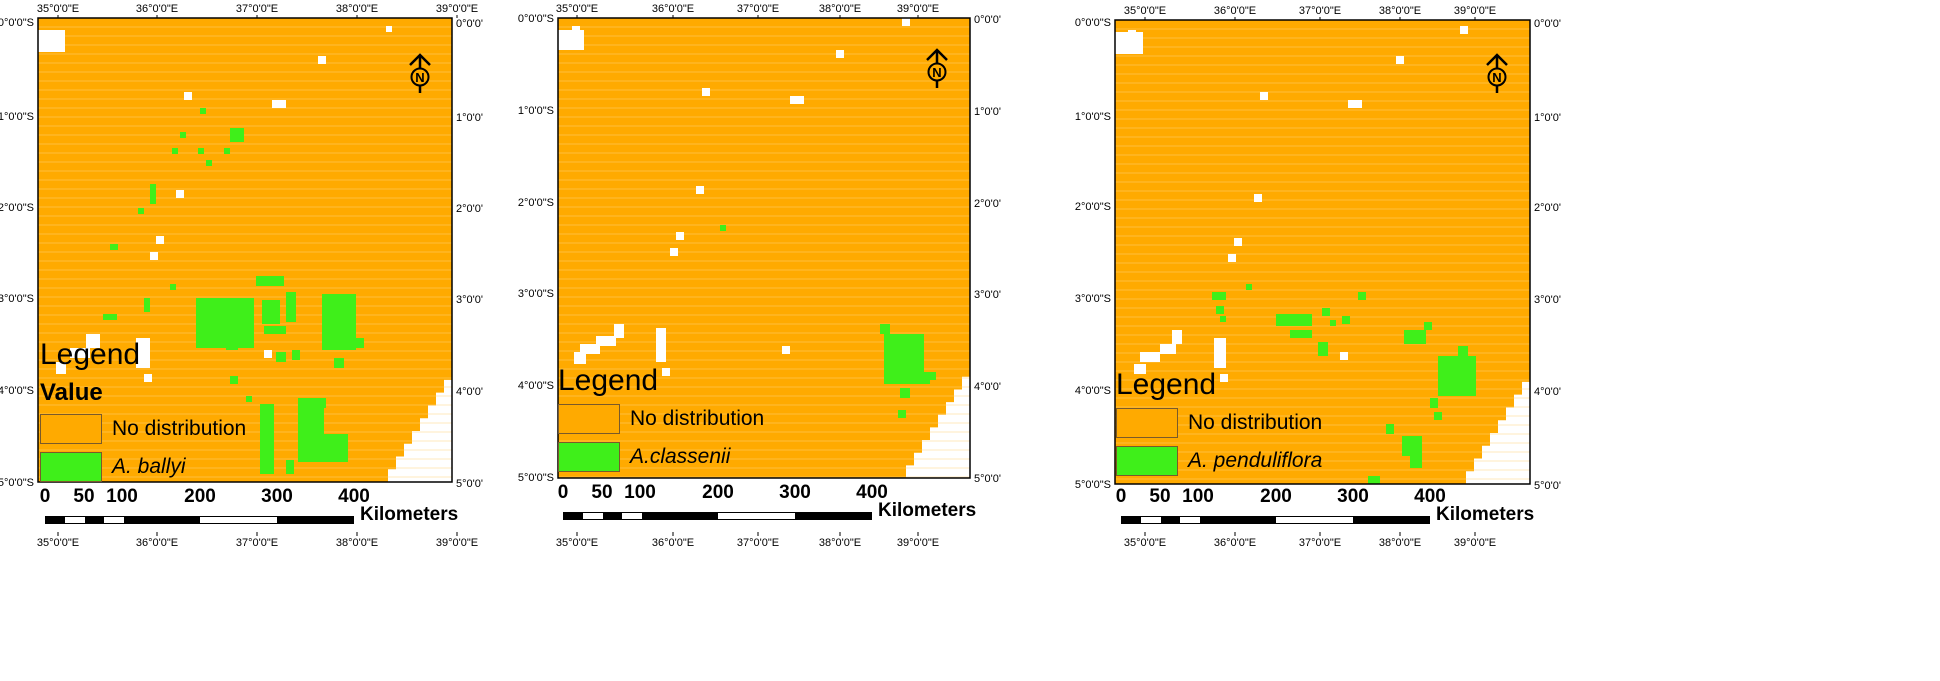 Image resolution: width=1940 pixels, height=681 pixels. Describe the element at coordinates (179, 428) in the screenshot. I see `legend-item-label: No distribution` at that location.